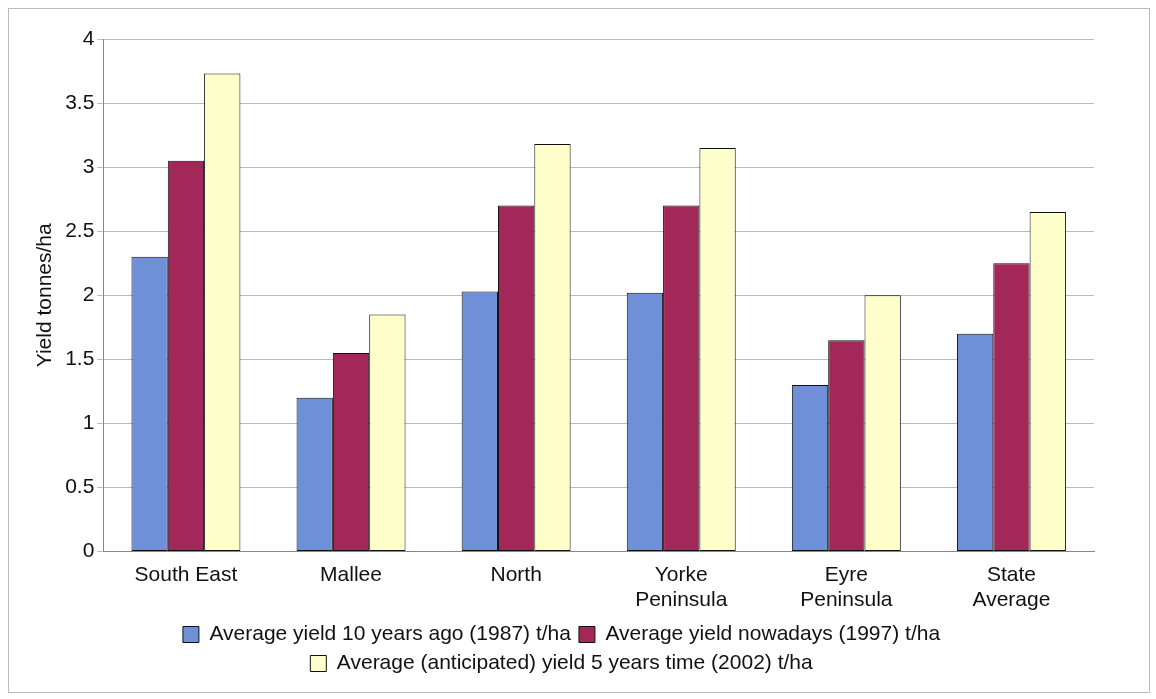 Image resolution: width=1156 pixels, height=699 pixels. What do you see at coordinates (574, 662) in the screenshot?
I see `legend-label: Average (anticipated) yield 5 years time (2002) t/ha` at bounding box center [574, 662].